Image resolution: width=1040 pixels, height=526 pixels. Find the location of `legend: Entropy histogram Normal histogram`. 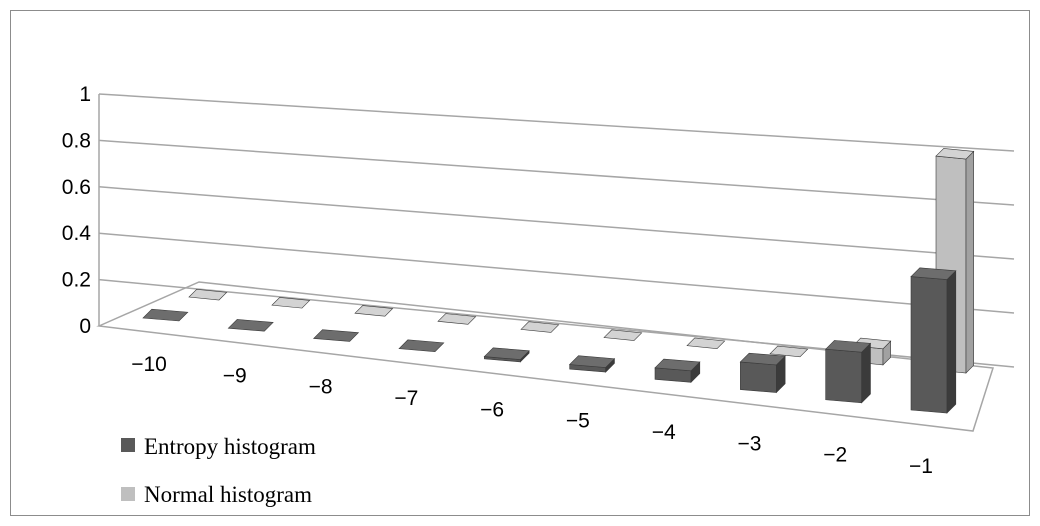

legend: Entropy histogram Normal histogram is located at coordinates (218, 470).